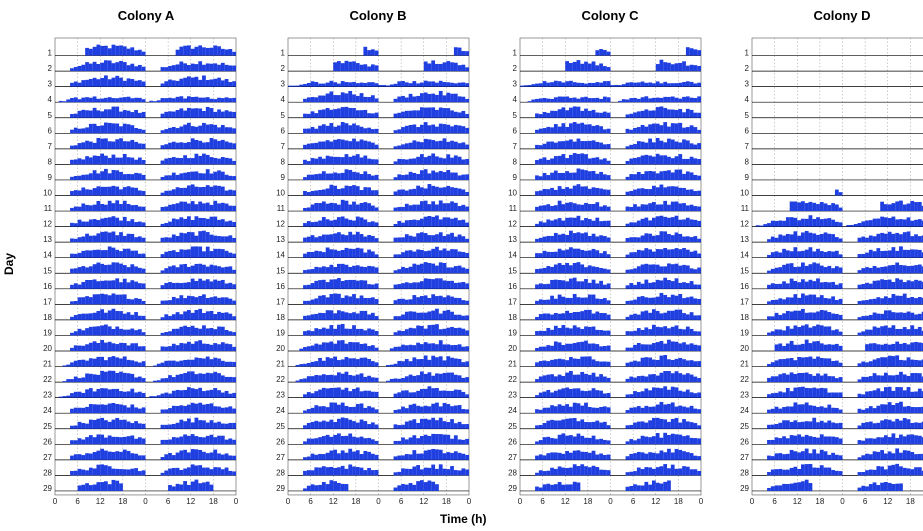 The height and width of the screenshot is (531, 923). Describe the element at coordinates (47, 286) in the screenshot. I see `day-label: 16` at that location.